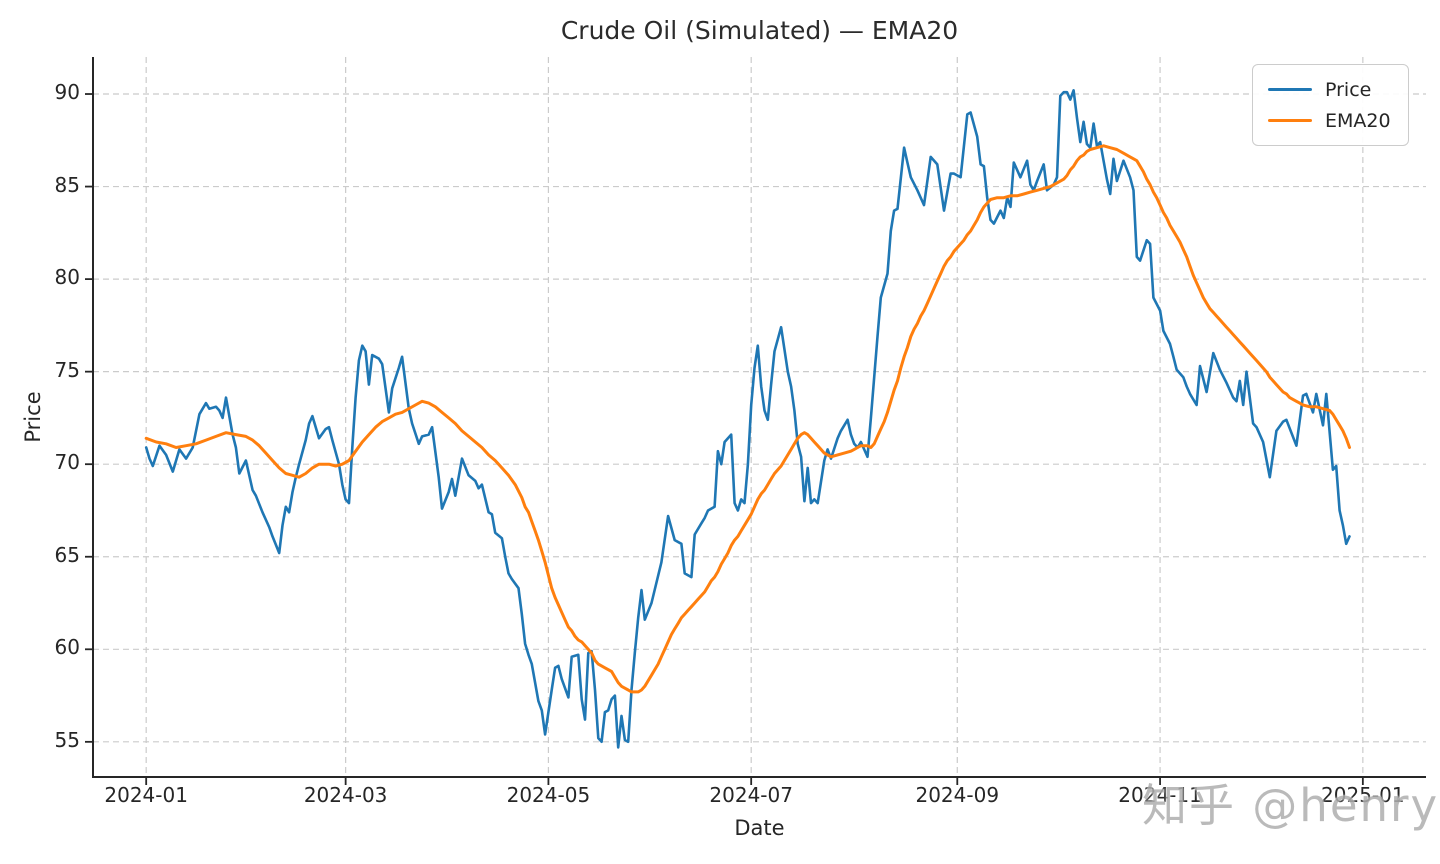  I want to click on y-tick-label: 75, so click(67, 369).